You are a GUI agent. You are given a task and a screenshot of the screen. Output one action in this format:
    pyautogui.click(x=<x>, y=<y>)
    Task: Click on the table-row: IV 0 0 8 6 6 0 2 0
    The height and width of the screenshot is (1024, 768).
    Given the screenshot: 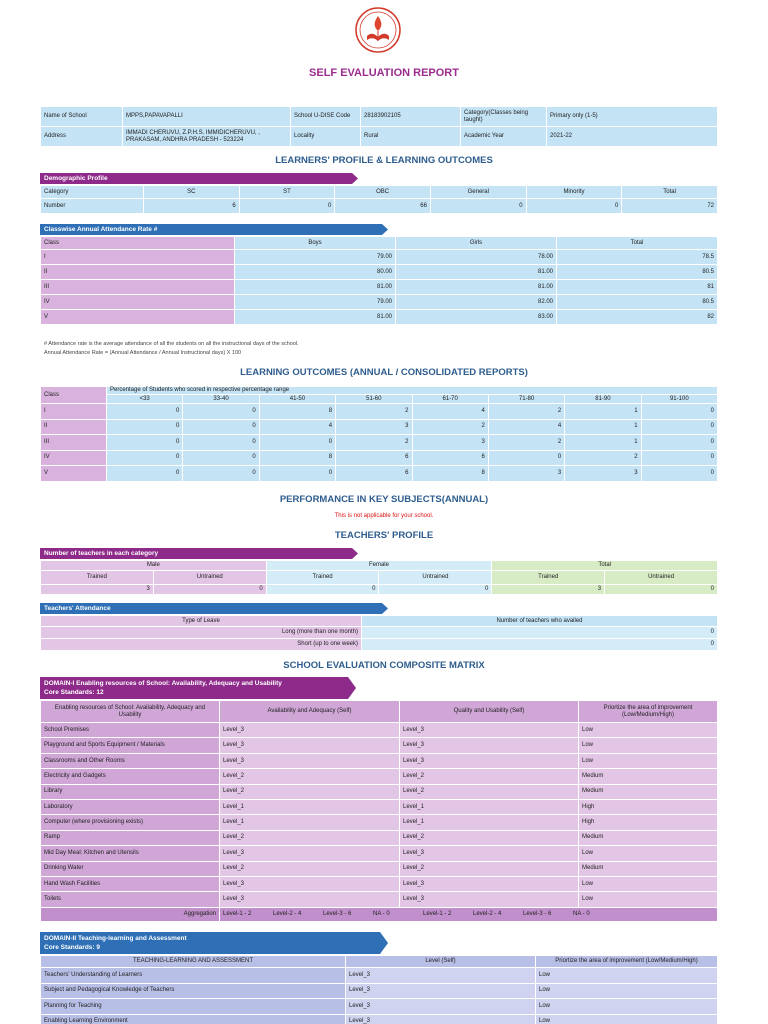 What is the action you would take?
    pyautogui.click(x=379, y=457)
    